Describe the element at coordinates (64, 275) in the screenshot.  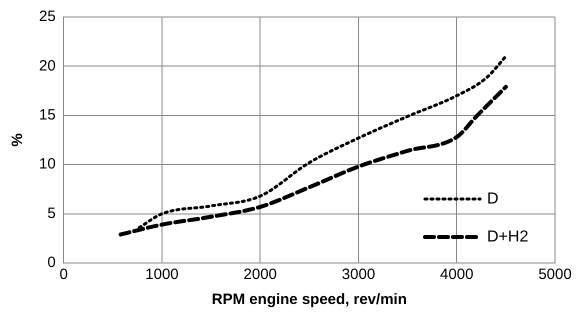
I see `x-tick-label: 0` at that location.